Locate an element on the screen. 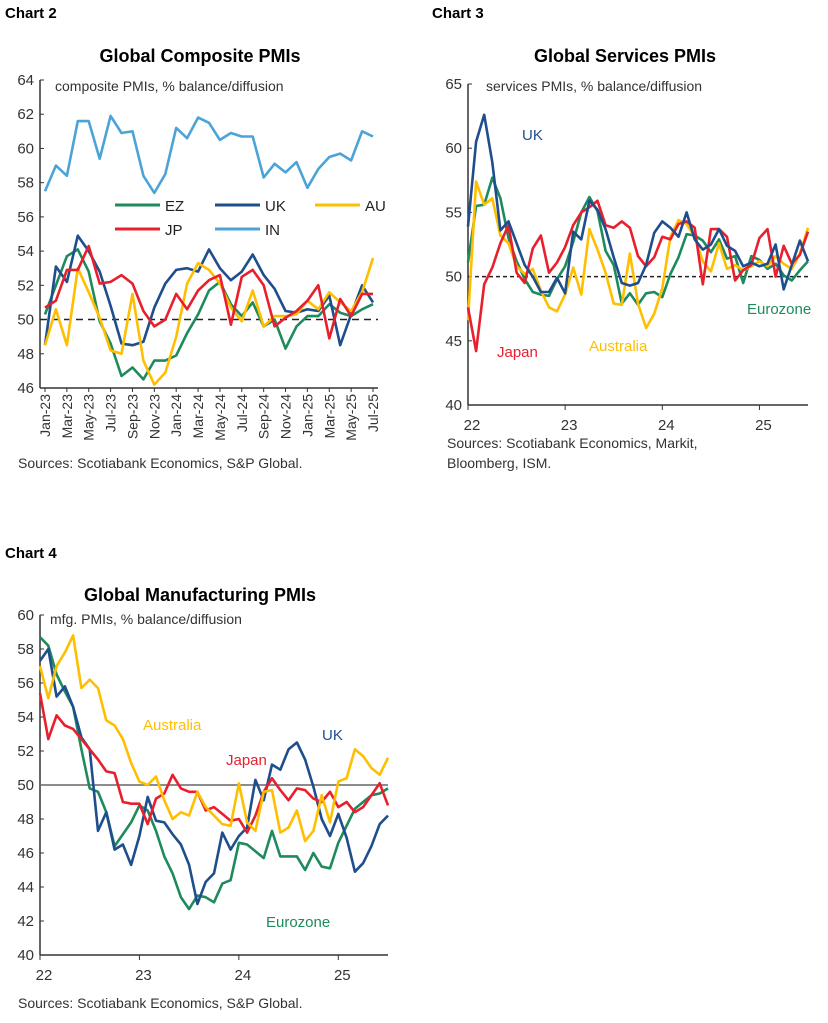 Image resolution: width=828 pixels, height=1023 pixels. legend-label-in: IN is located at coordinates (272, 230).